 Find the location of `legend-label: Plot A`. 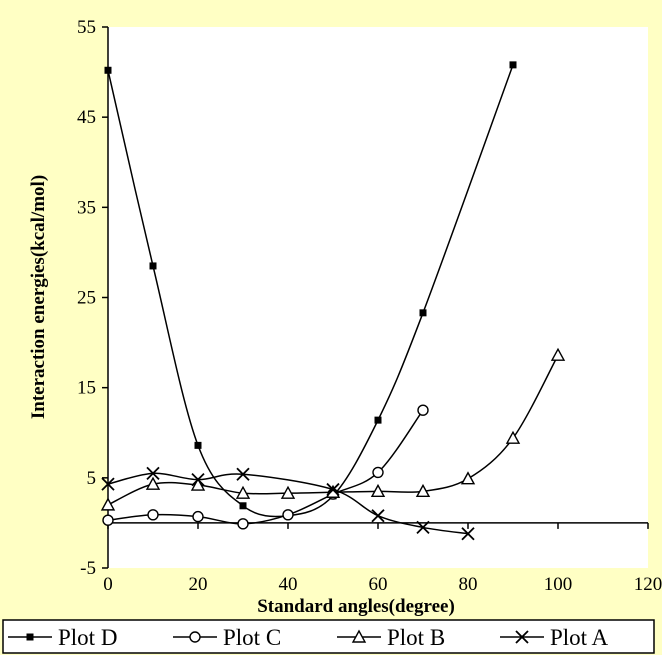

legend-label: Plot A is located at coordinates (579, 637).